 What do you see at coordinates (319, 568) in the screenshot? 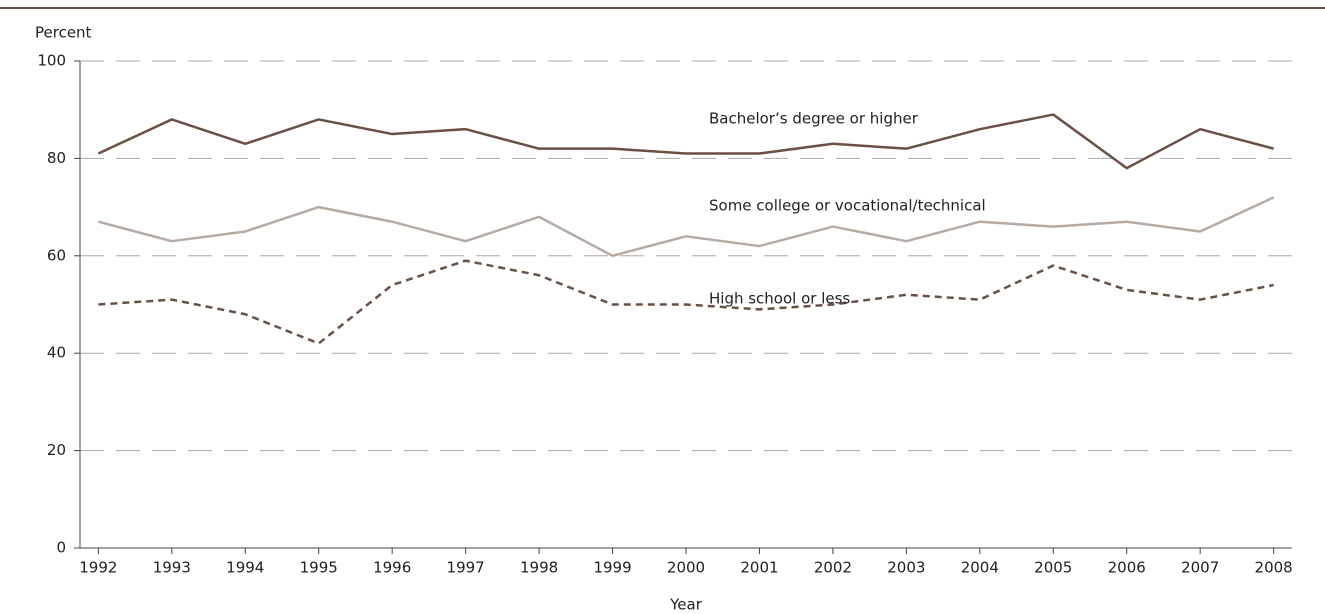
I see `x-tick-label: 1995` at bounding box center [319, 568].